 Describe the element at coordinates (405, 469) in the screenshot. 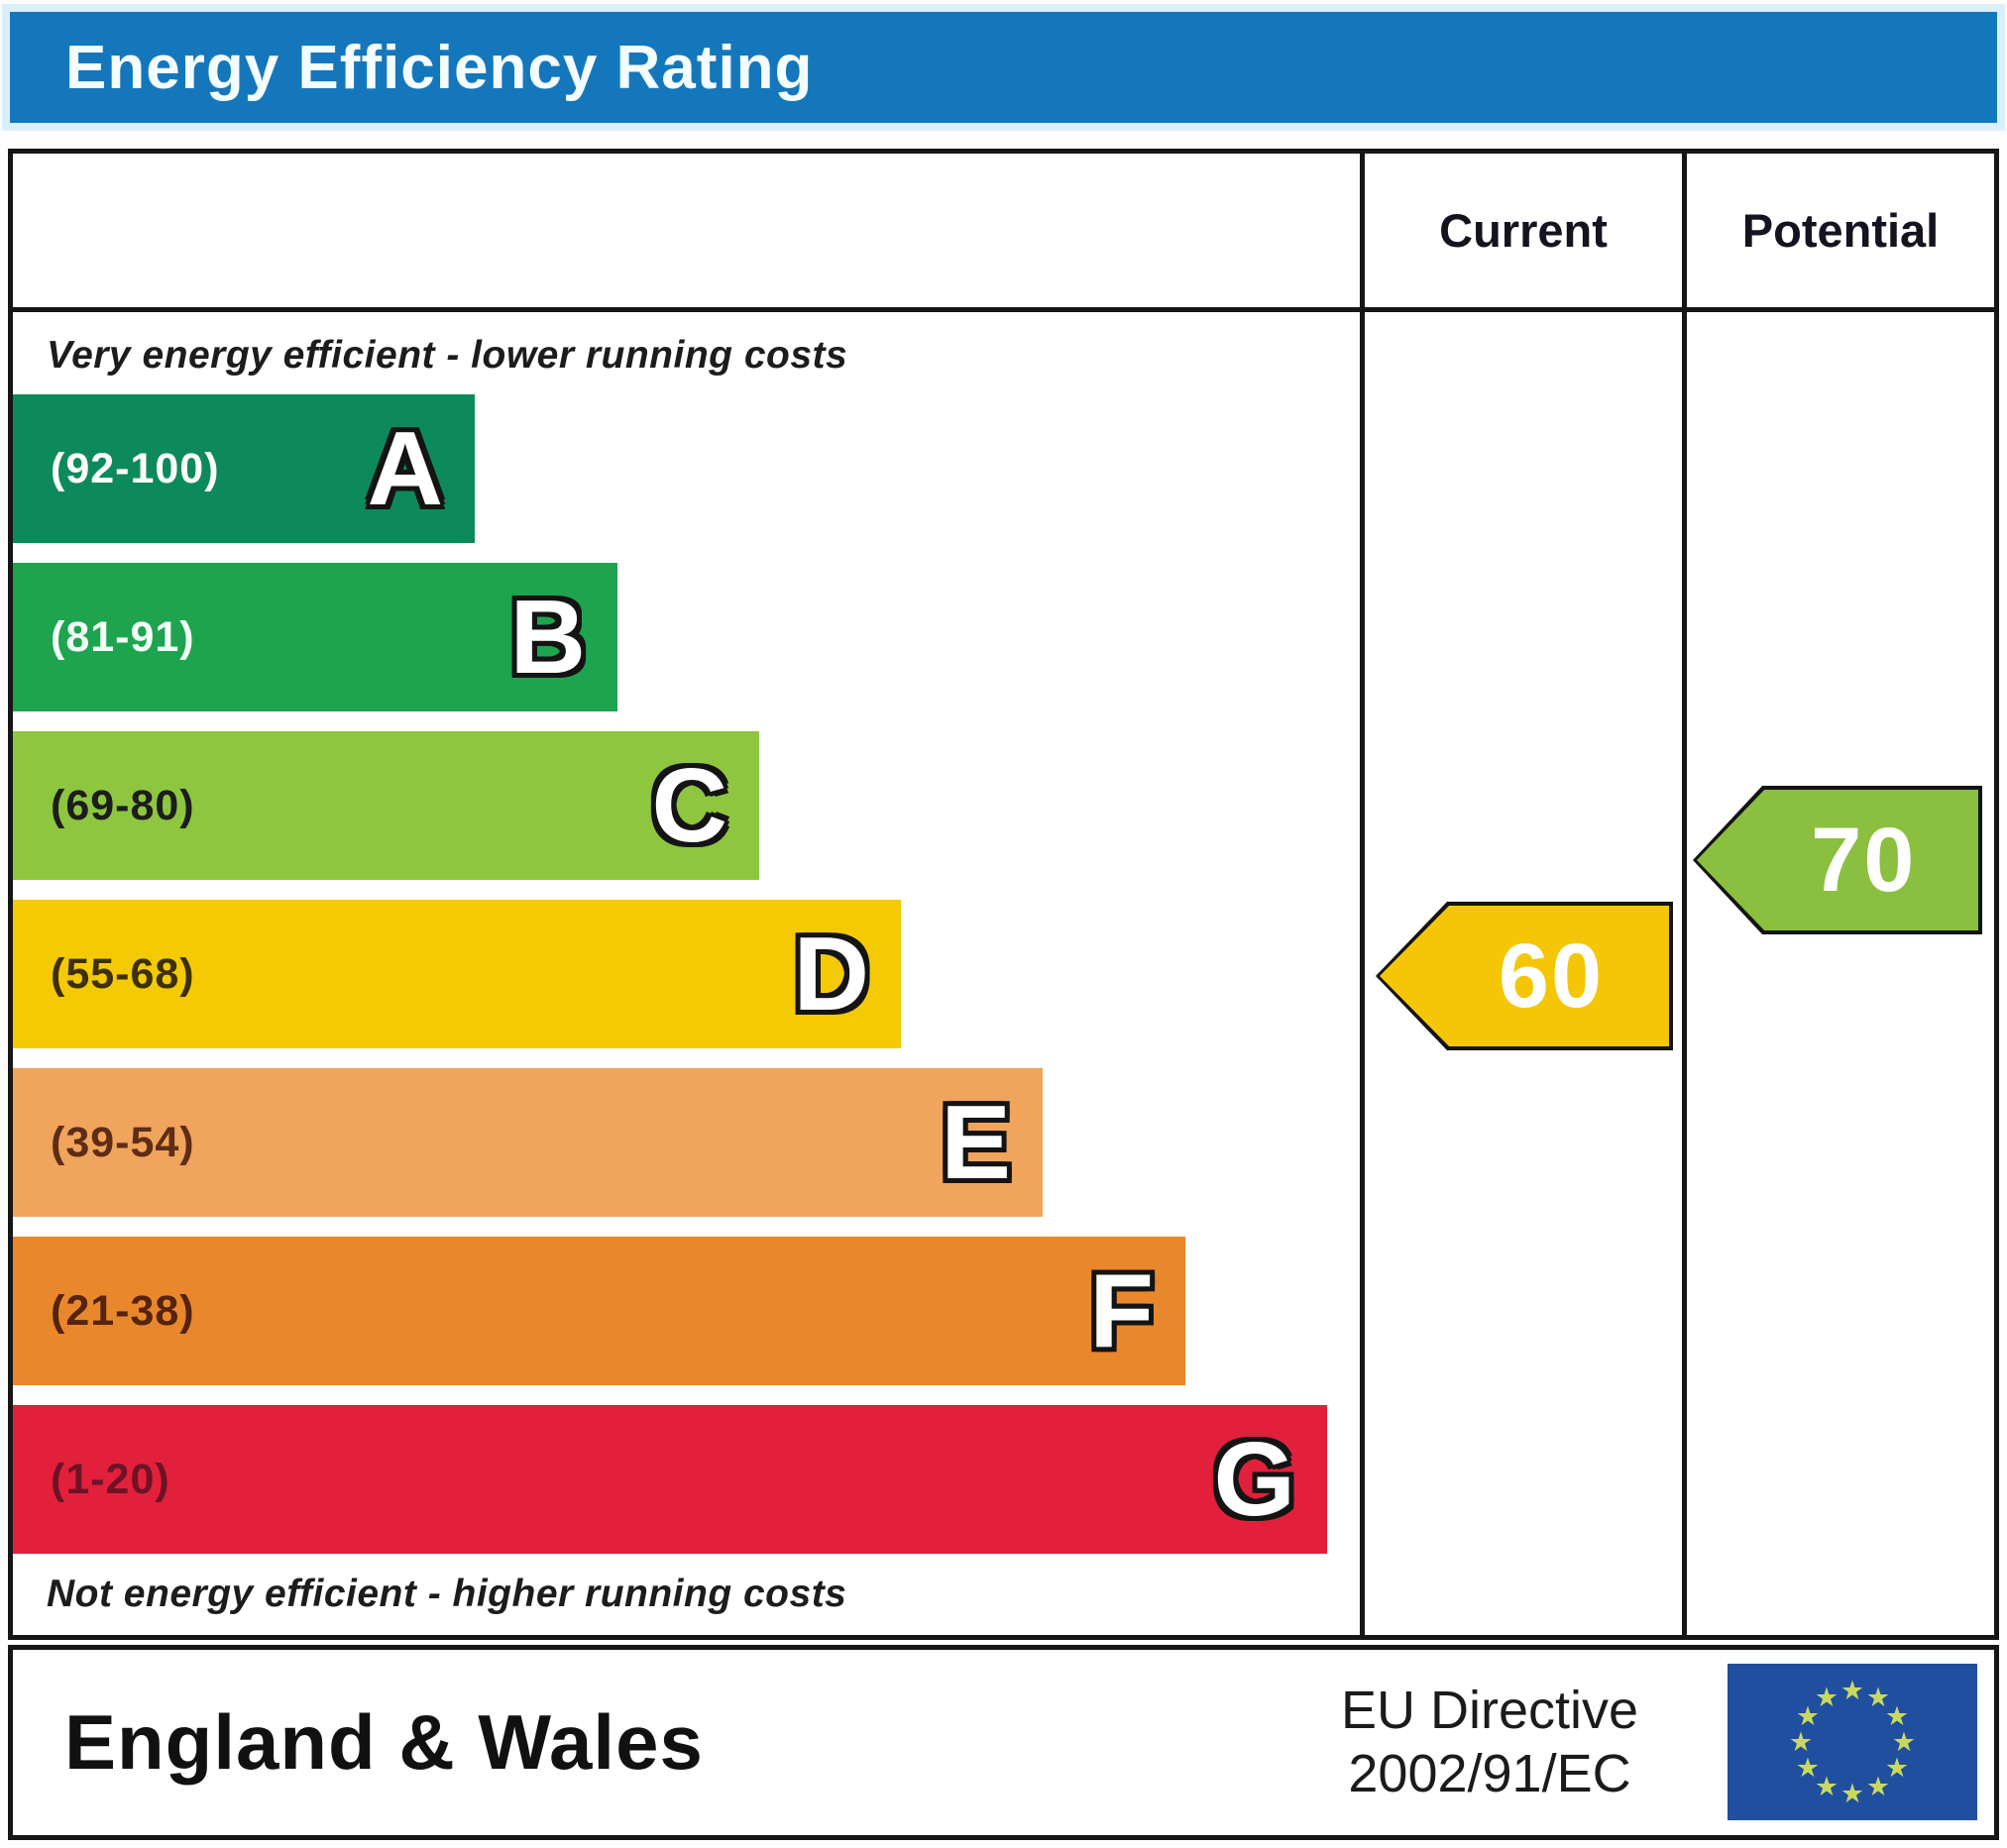

I see `band-a-letter: A` at that location.